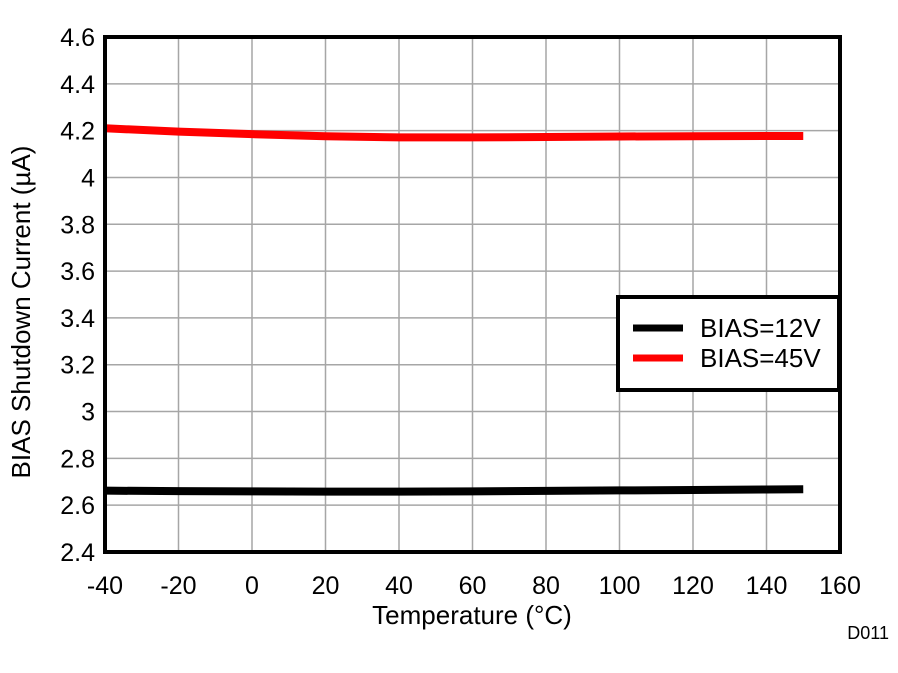  I want to click on x-tick-label: 0, so click(252, 586).